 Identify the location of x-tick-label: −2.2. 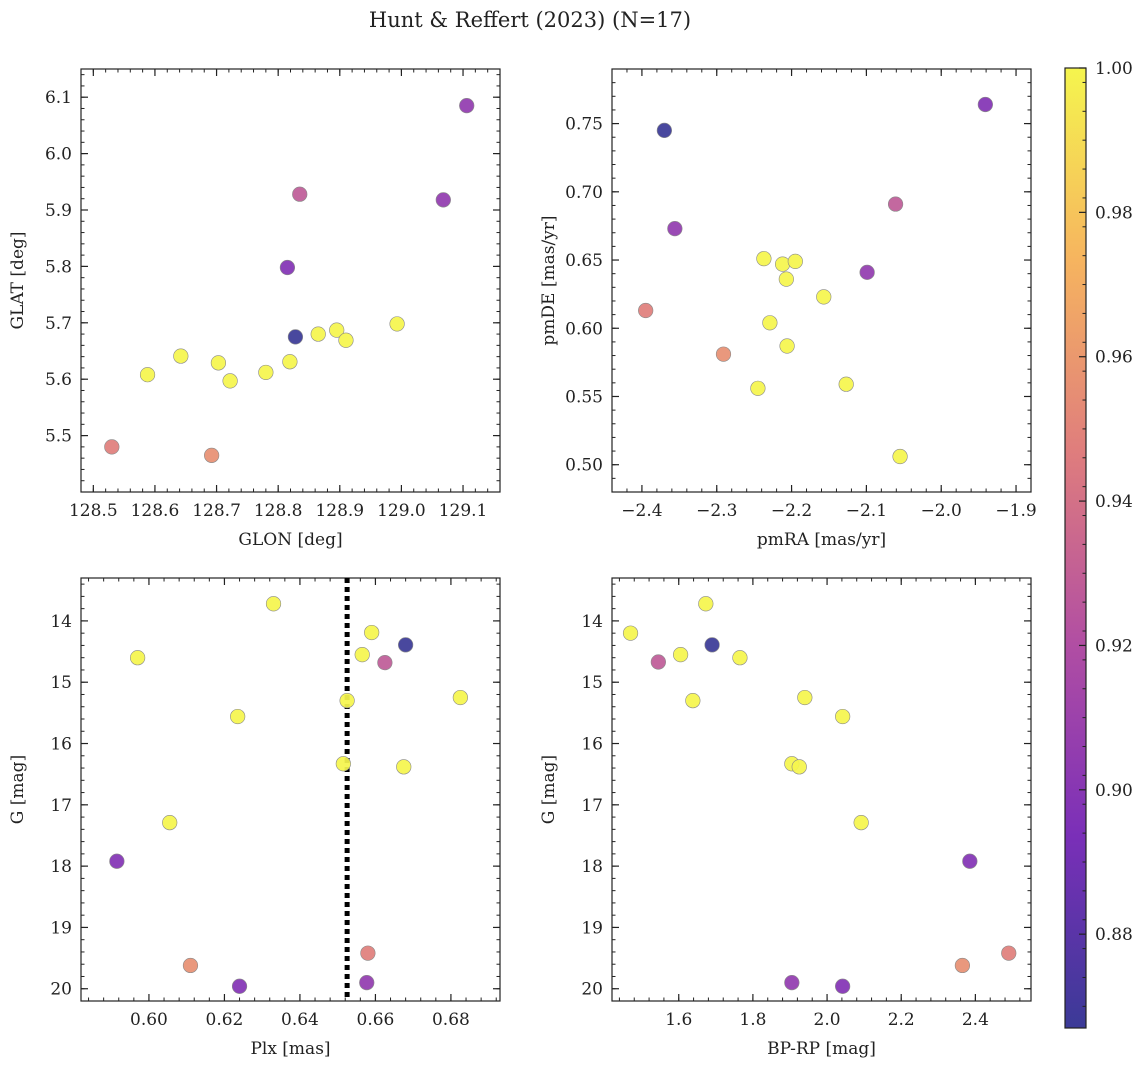
(791, 511).